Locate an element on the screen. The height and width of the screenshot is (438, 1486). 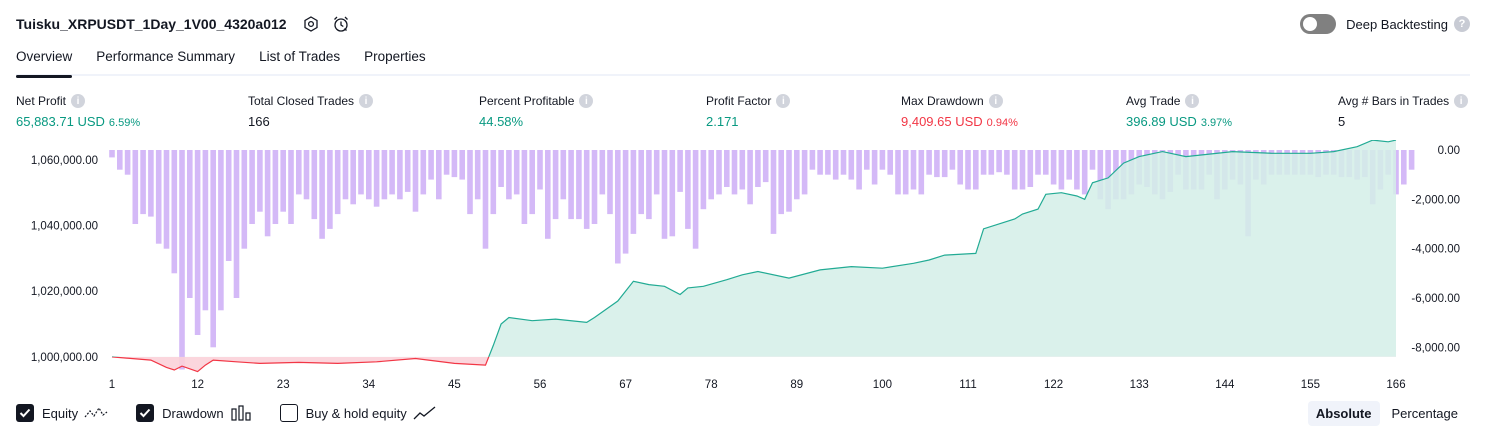
absolute-button: Absolute is located at coordinates (1343, 413).